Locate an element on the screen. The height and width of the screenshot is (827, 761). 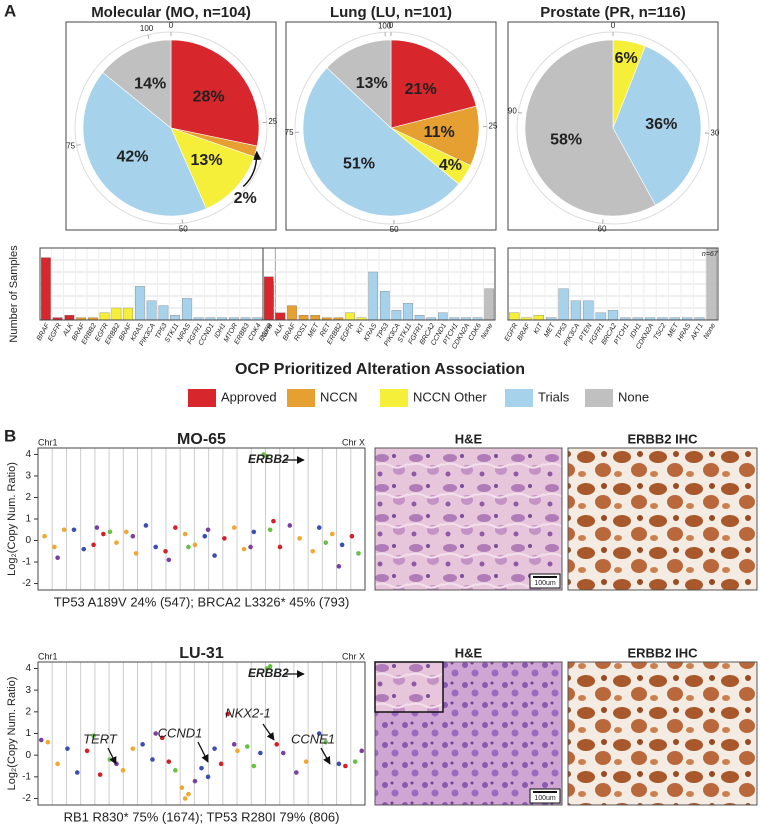
slice-label: 42% is located at coordinates (132, 157).